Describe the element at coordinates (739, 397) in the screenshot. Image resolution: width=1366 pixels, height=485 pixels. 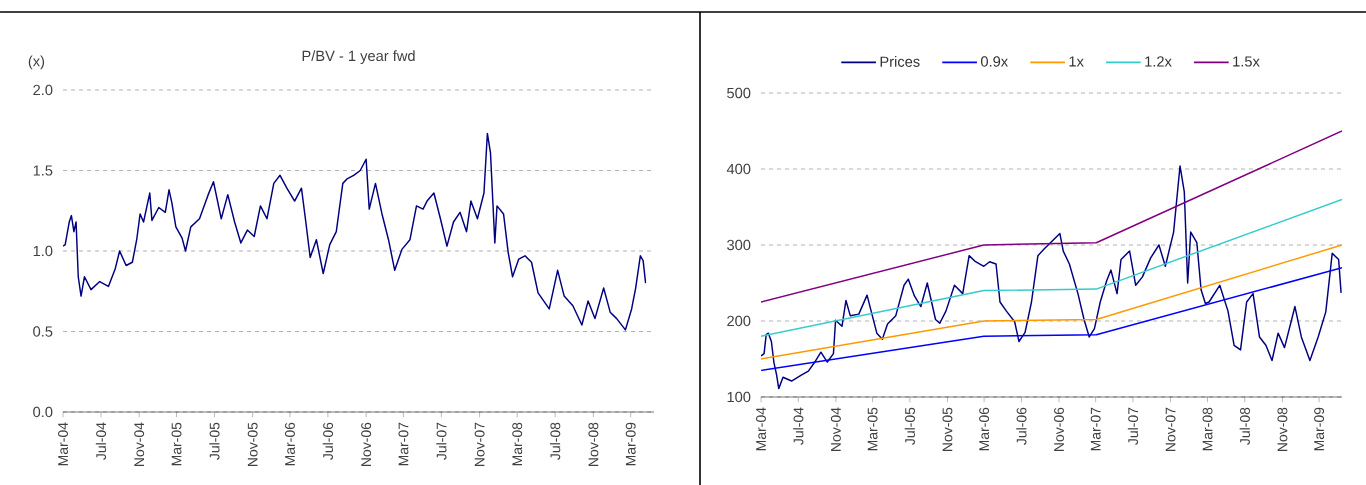
I see `y-tick-label: 100` at that location.